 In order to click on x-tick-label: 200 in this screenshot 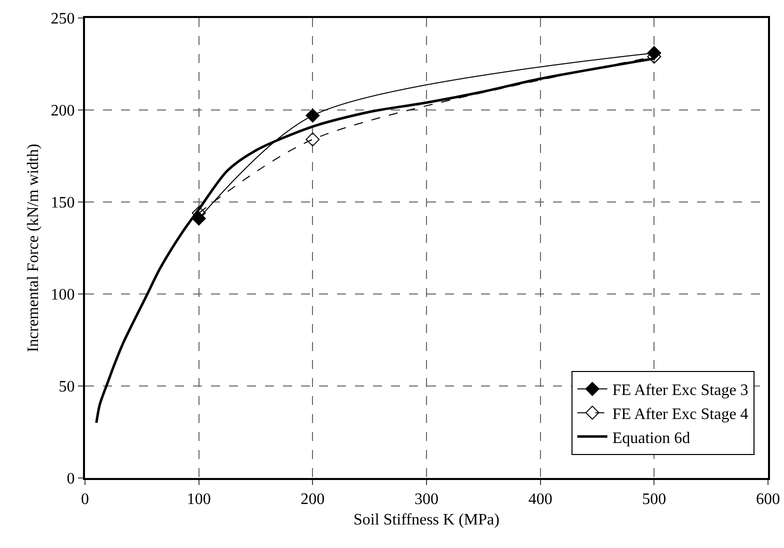, I will do `click(312, 499)`.